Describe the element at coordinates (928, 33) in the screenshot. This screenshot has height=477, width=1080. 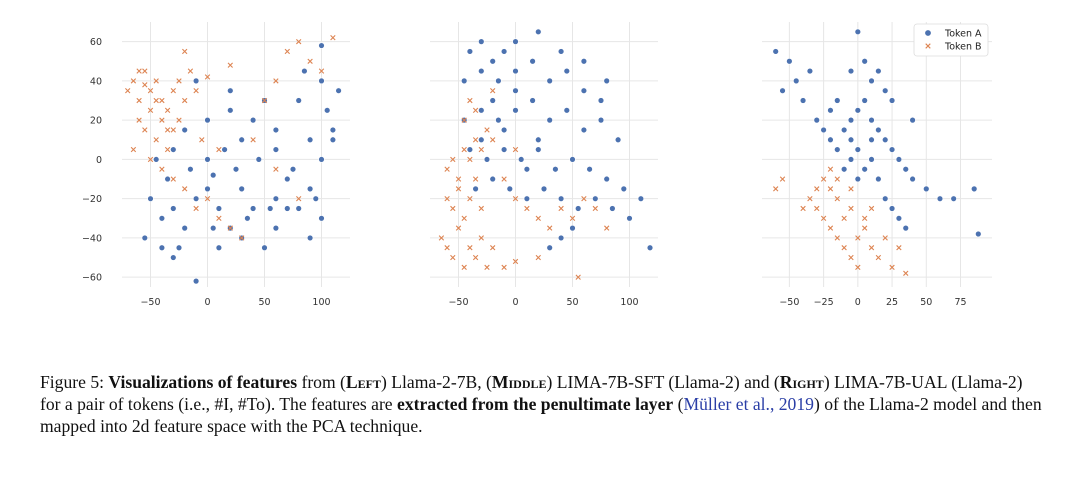
I see `legend-token-a-marker` at that location.